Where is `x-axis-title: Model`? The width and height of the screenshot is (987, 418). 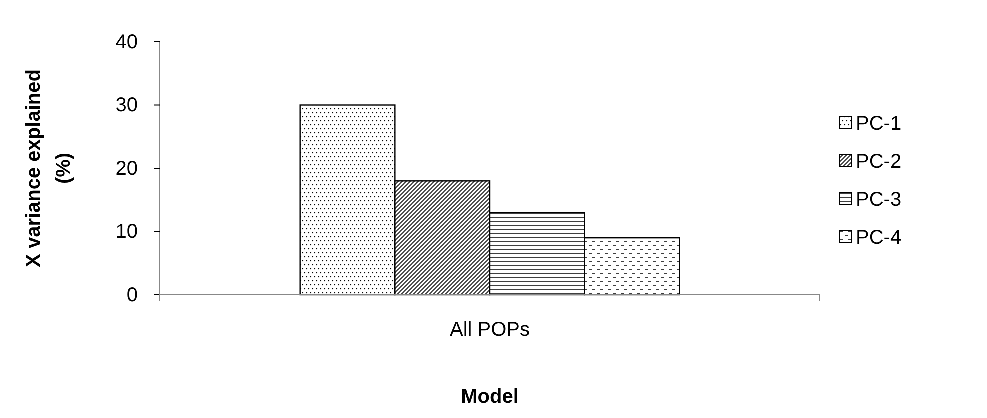
x-axis-title: Model is located at coordinates (490, 397).